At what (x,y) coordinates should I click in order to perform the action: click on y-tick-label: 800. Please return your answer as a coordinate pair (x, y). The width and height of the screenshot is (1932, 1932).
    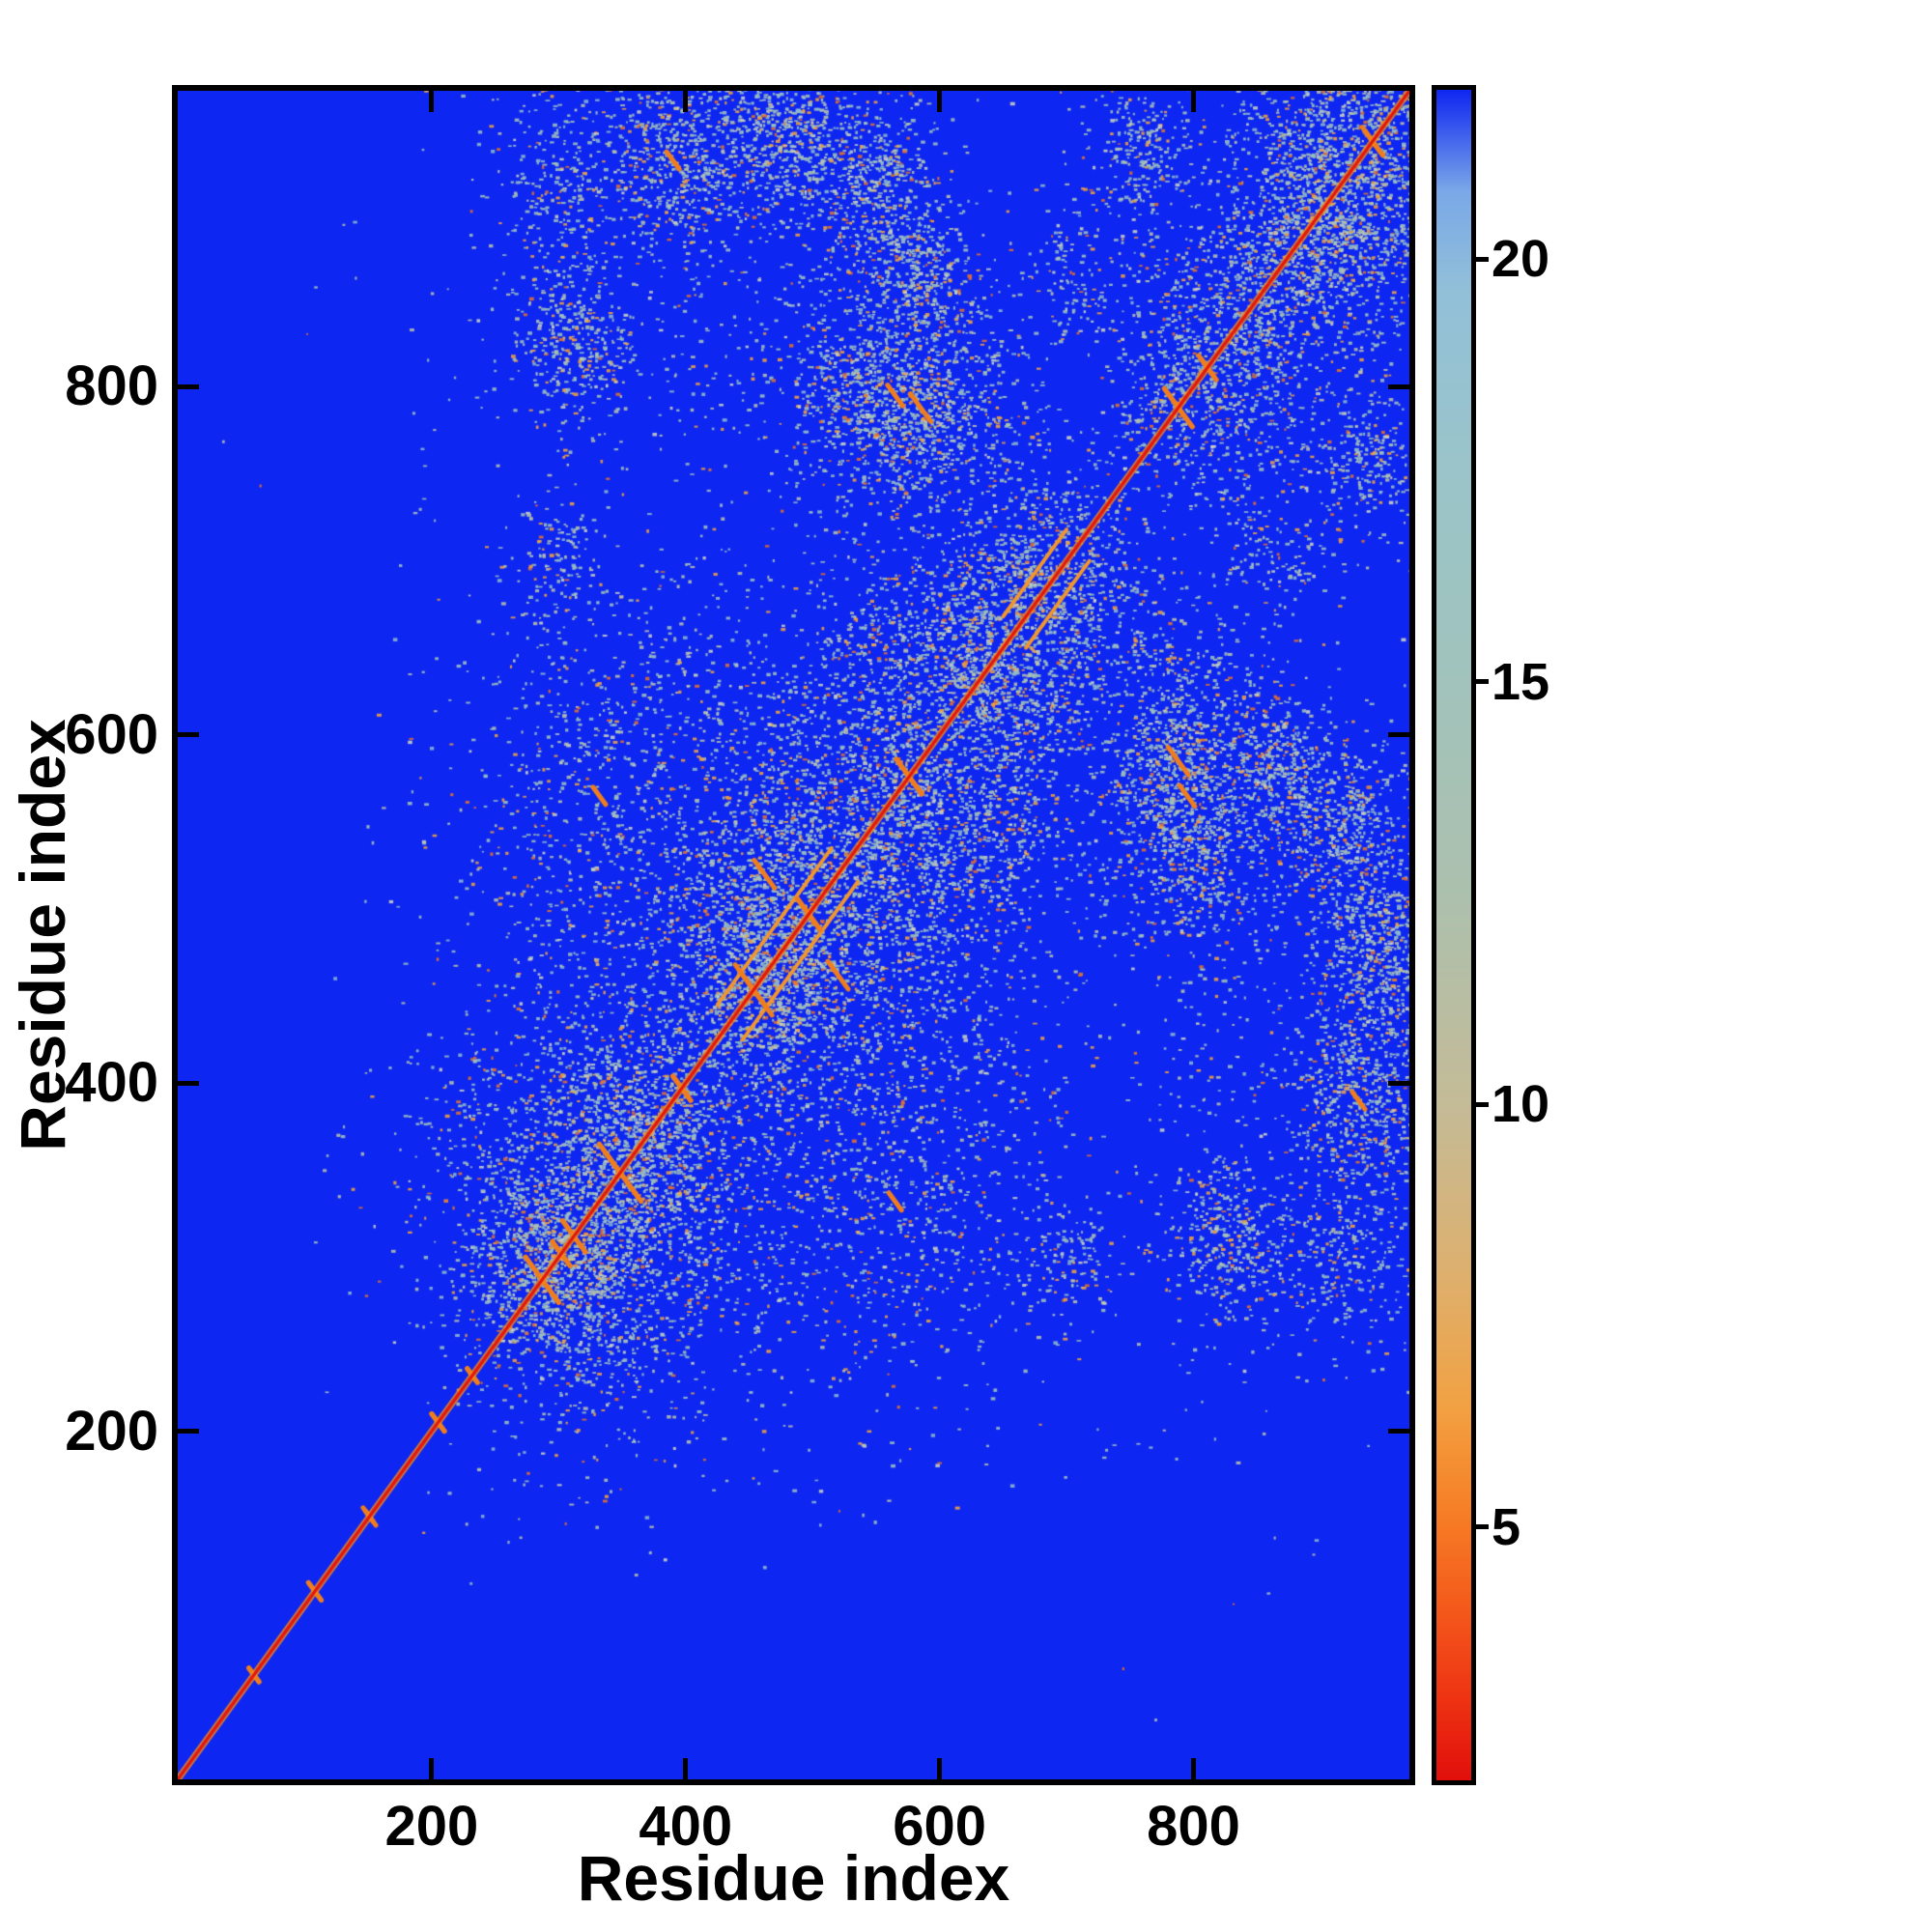
    Looking at the image, I should click on (111, 386).